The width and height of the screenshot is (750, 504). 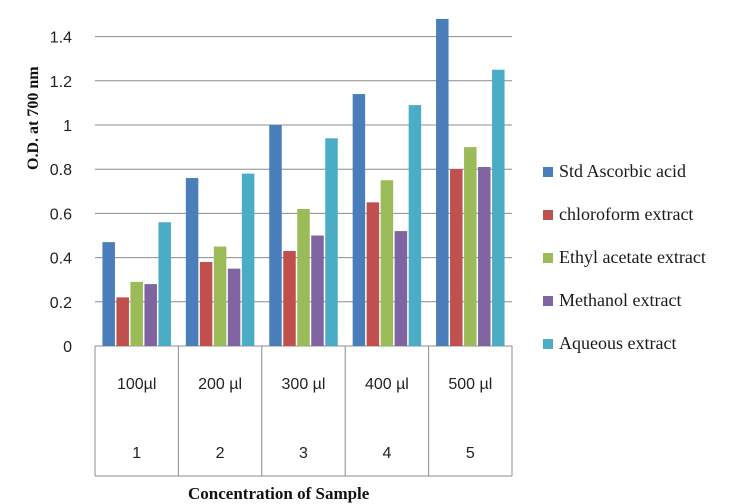 I want to click on x-tick-number: 5, so click(x=470, y=453).